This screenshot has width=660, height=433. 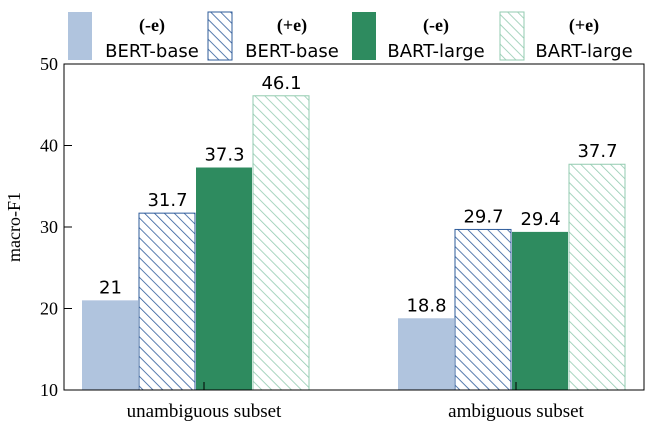 I want to click on value-label: 37.7, so click(x=597, y=151).